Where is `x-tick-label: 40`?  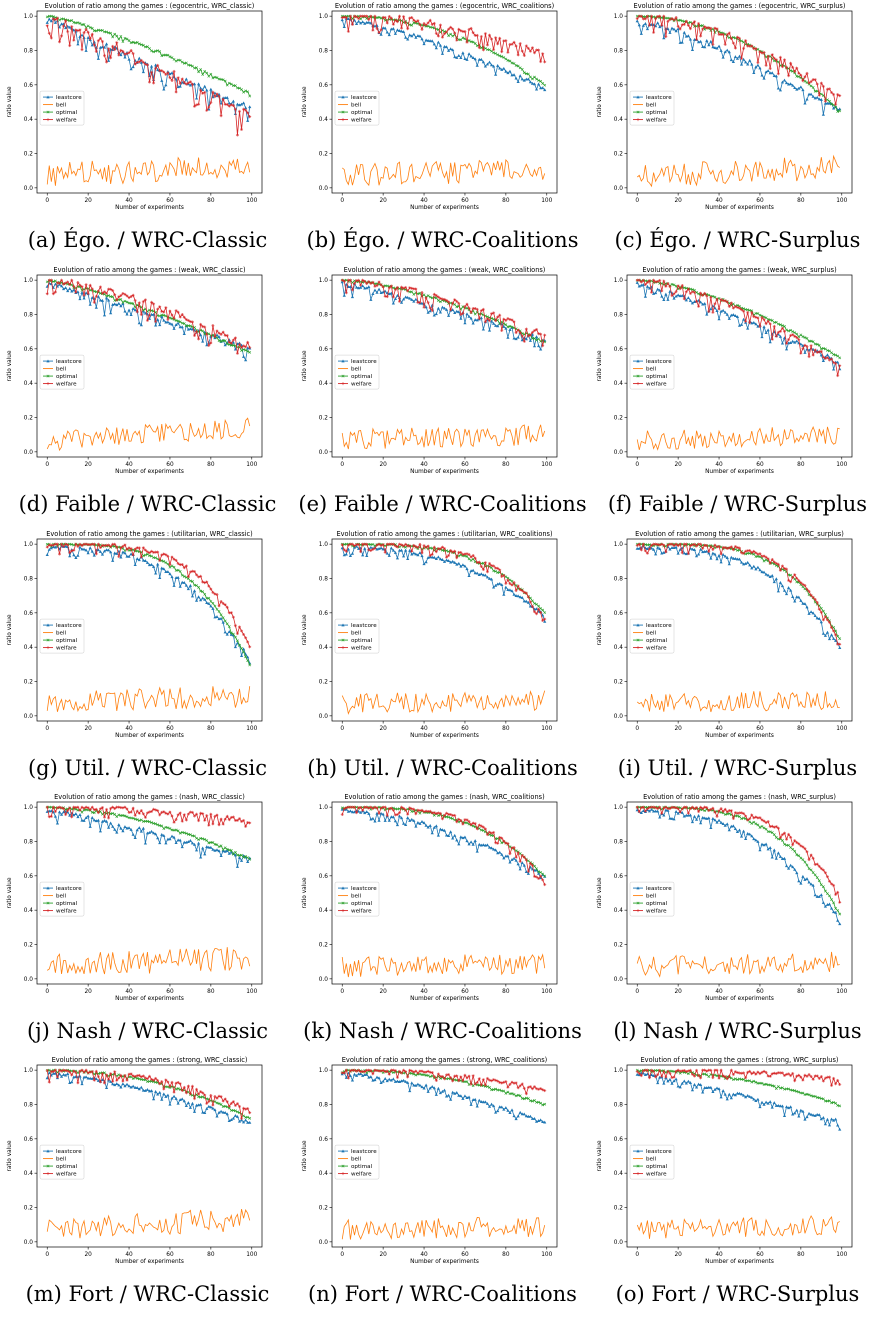
x-tick-label: 40 is located at coordinates (129, 1255).